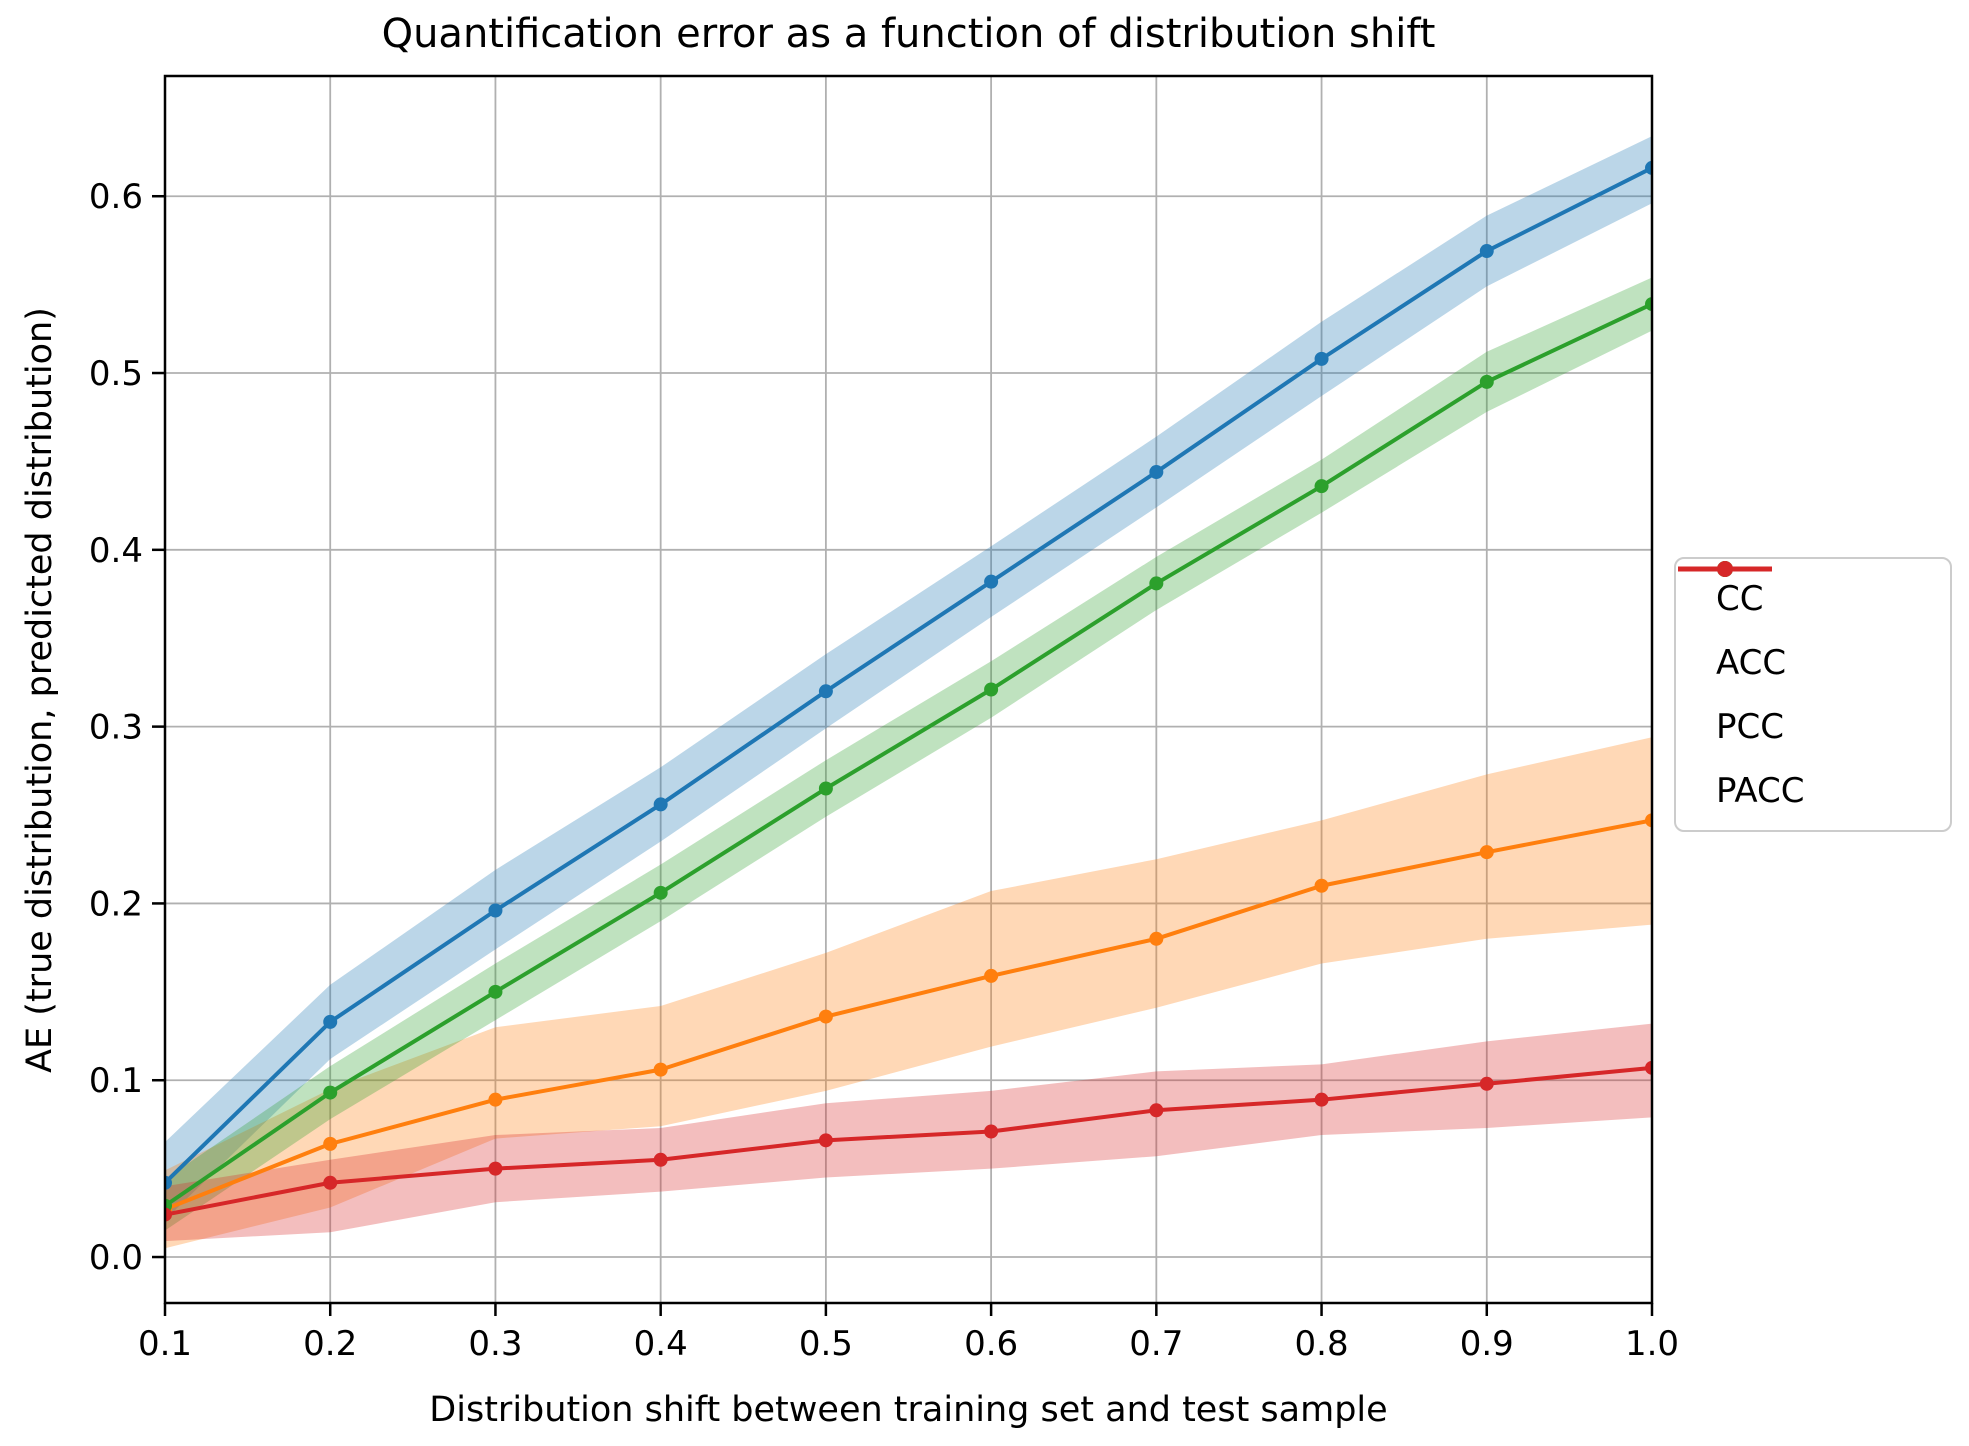 The width and height of the screenshot is (1969, 1446). Describe the element at coordinates (1322, 1344) in the screenshot. I see `x-tick-label: 0.8` at that location.